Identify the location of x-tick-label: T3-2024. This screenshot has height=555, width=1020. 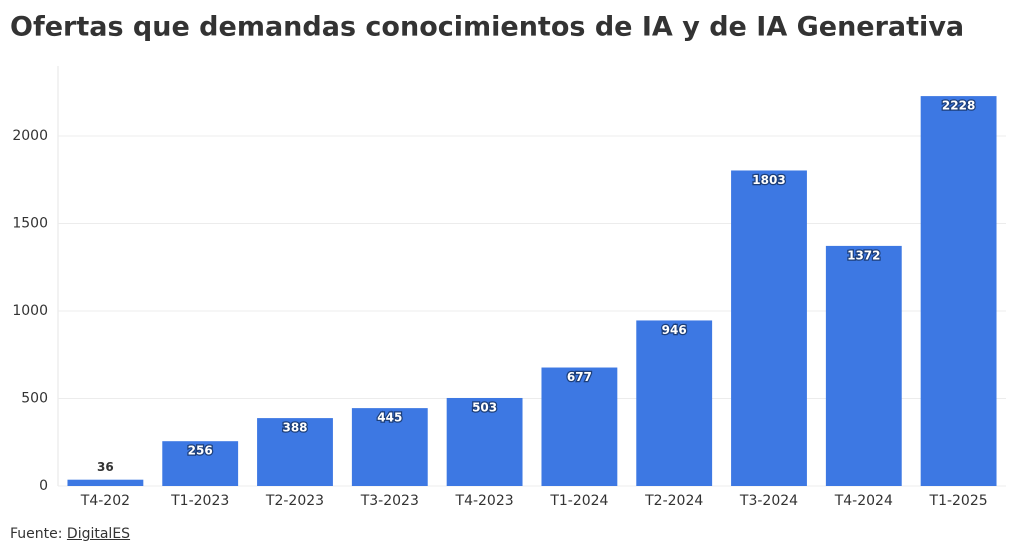
(768, 501).